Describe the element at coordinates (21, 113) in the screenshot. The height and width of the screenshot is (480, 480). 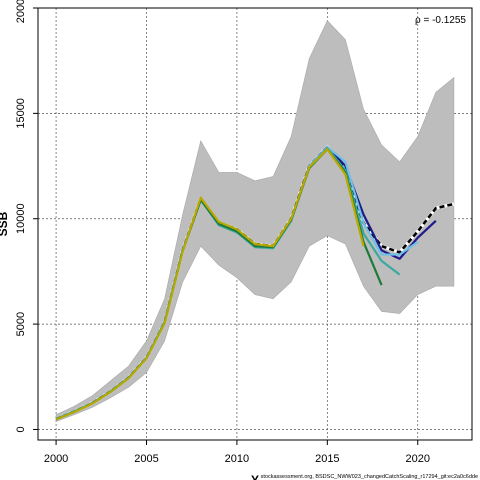
I see `y-tick-label: 15000` at that location.